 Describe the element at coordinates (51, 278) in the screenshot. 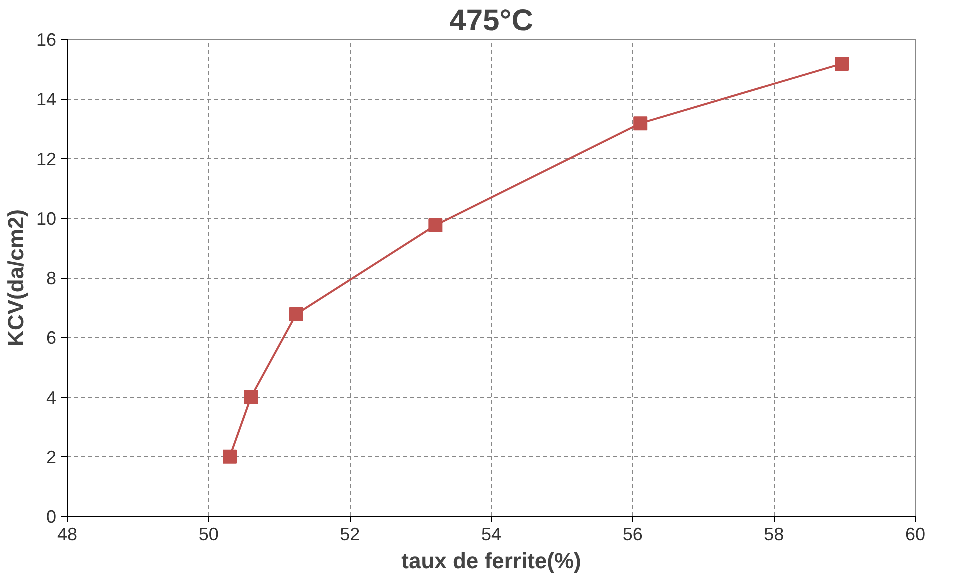

I see `y-tick-label: 8` at that location.